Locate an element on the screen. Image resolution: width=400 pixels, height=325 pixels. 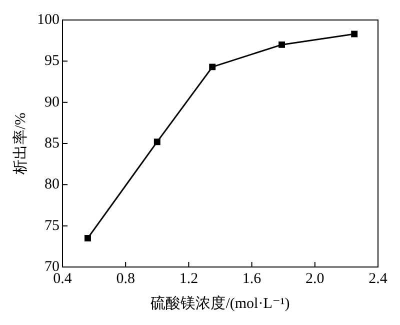
x-axis-title: 硫酸镁浓度/(mol·L⁻¹) is located at coordinates (220, 303).